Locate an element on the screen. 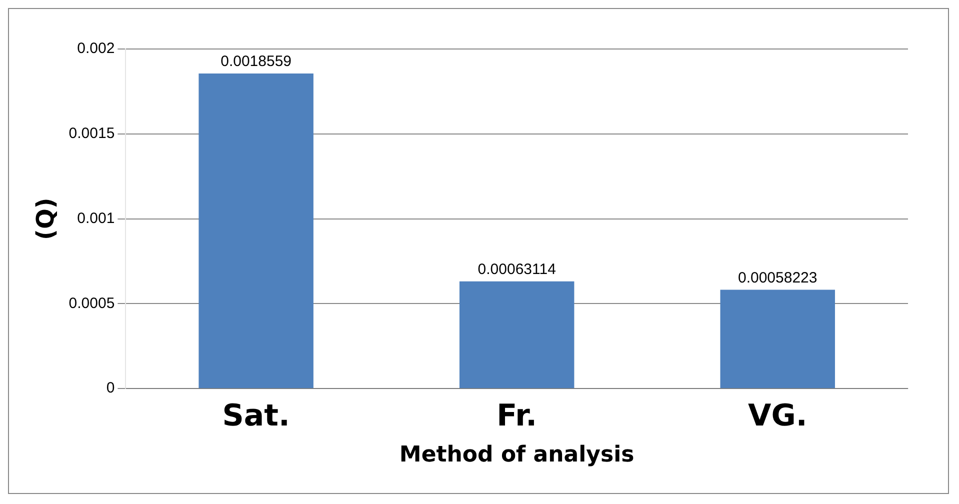 The height and width of the screenshot is (504, 959). y-tick-label: 0.001 is located at coordinates (96, 218).